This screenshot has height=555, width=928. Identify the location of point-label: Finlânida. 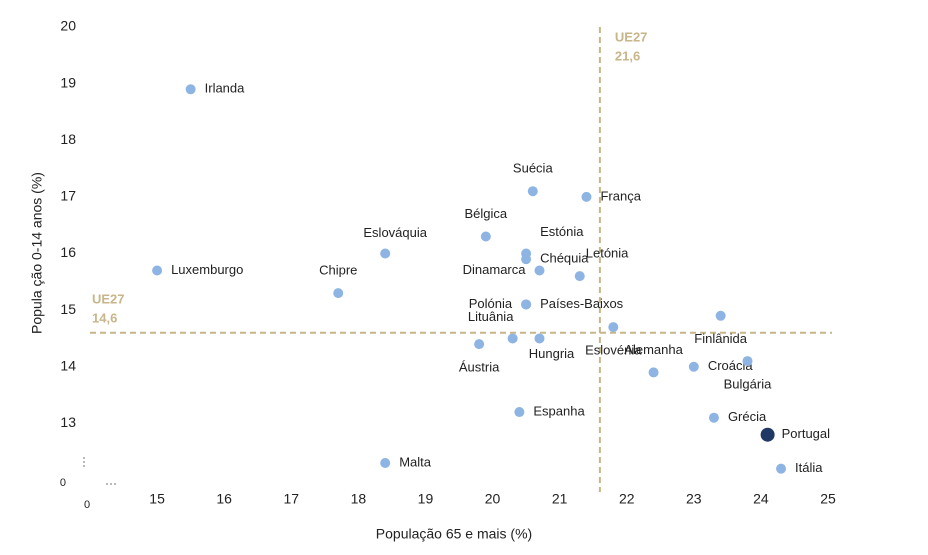
(721, 338).